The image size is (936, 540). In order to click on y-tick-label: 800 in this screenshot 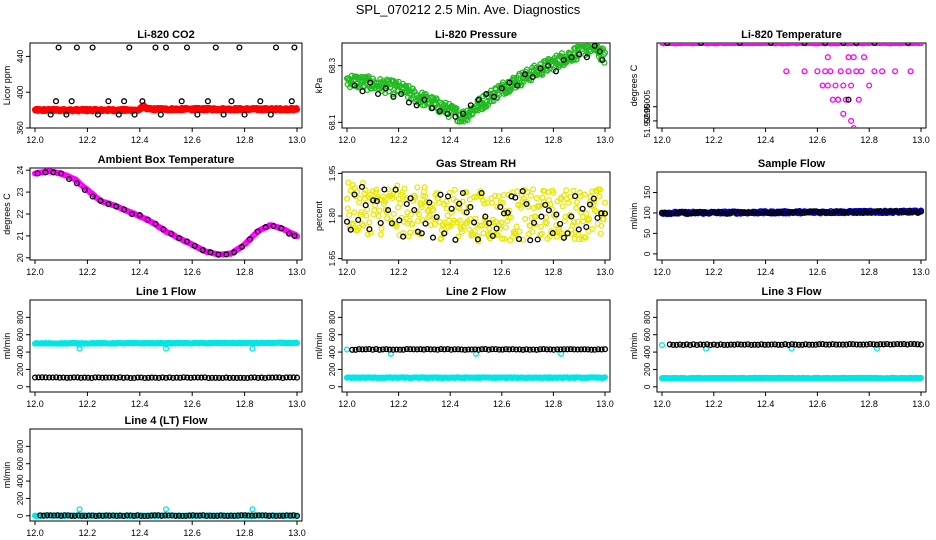, I will do `click(332, 317)`.